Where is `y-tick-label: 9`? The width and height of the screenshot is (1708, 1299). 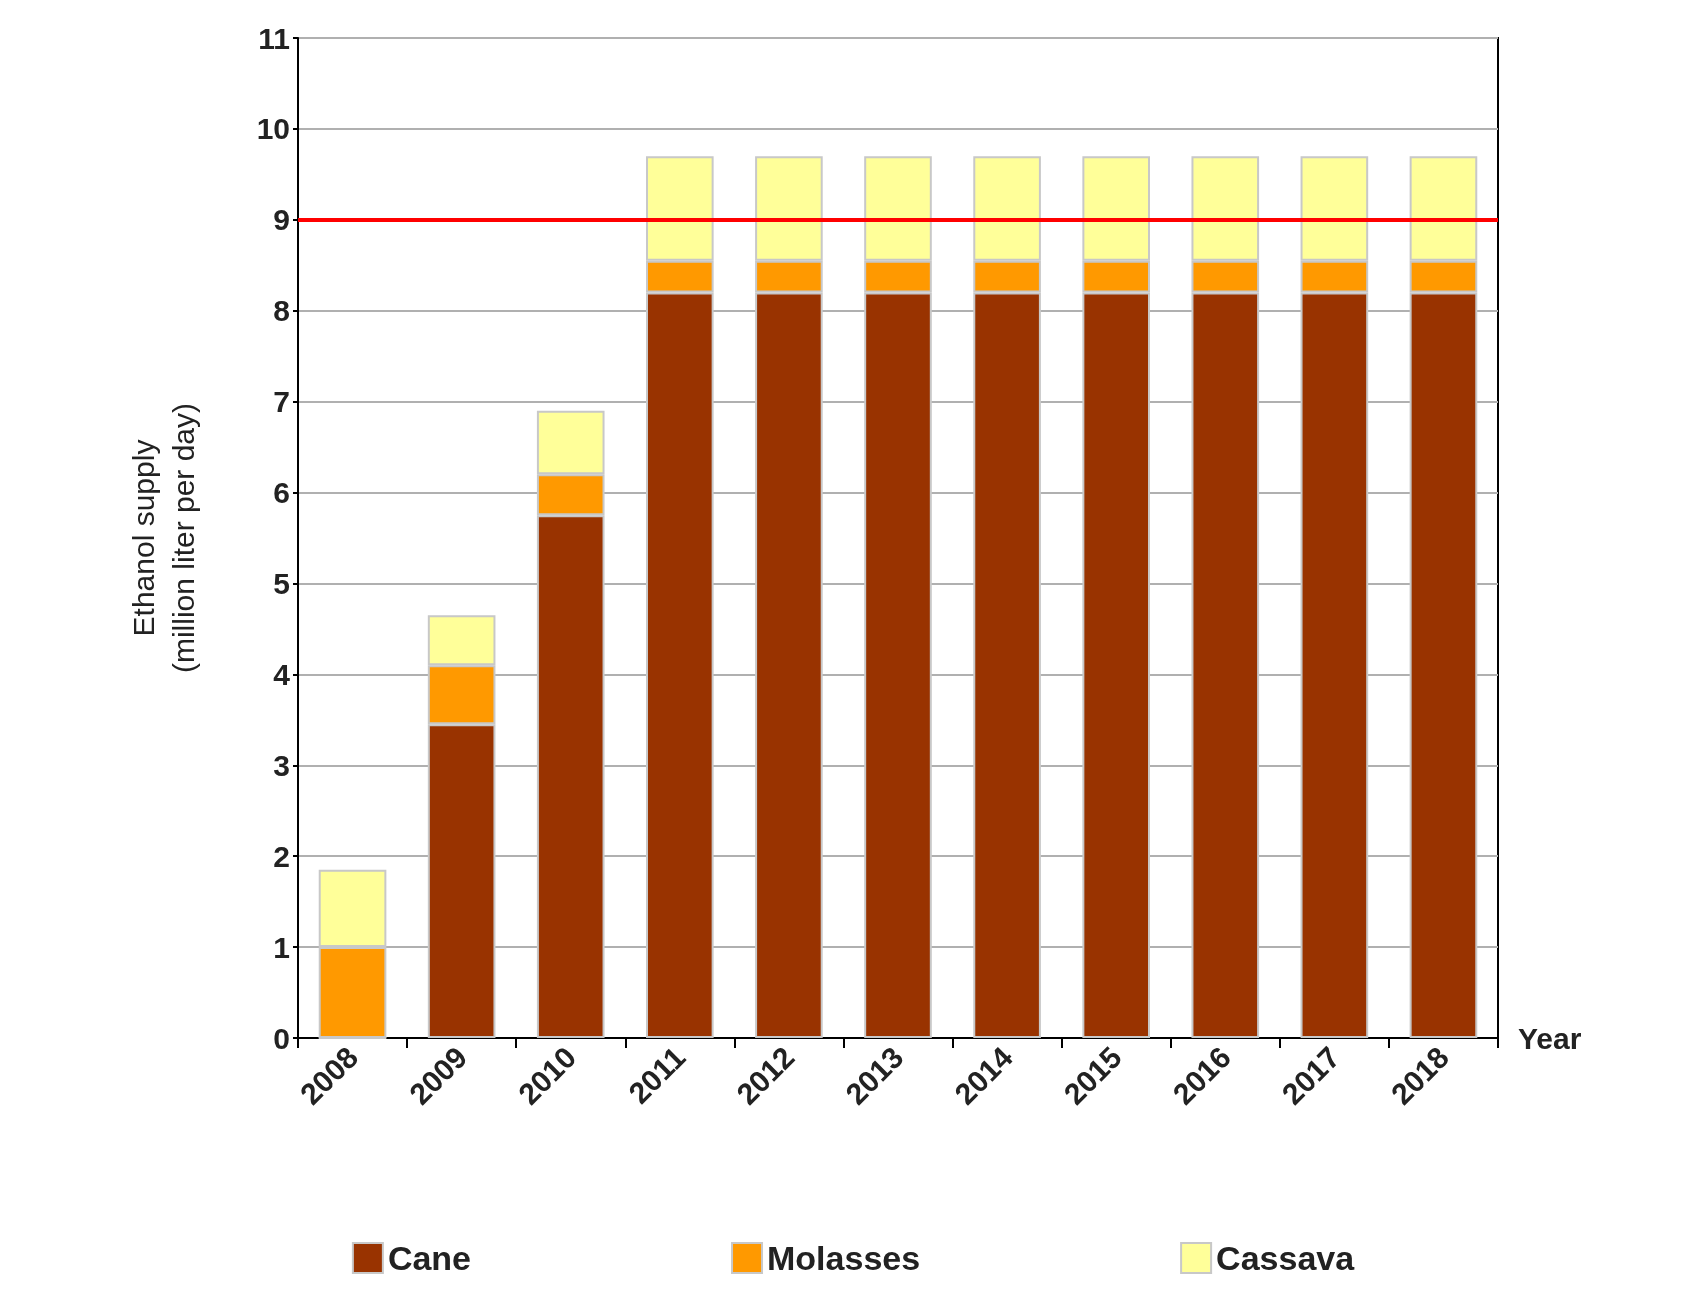
y-tick-label: 9 is located at coordinates (281, 220).